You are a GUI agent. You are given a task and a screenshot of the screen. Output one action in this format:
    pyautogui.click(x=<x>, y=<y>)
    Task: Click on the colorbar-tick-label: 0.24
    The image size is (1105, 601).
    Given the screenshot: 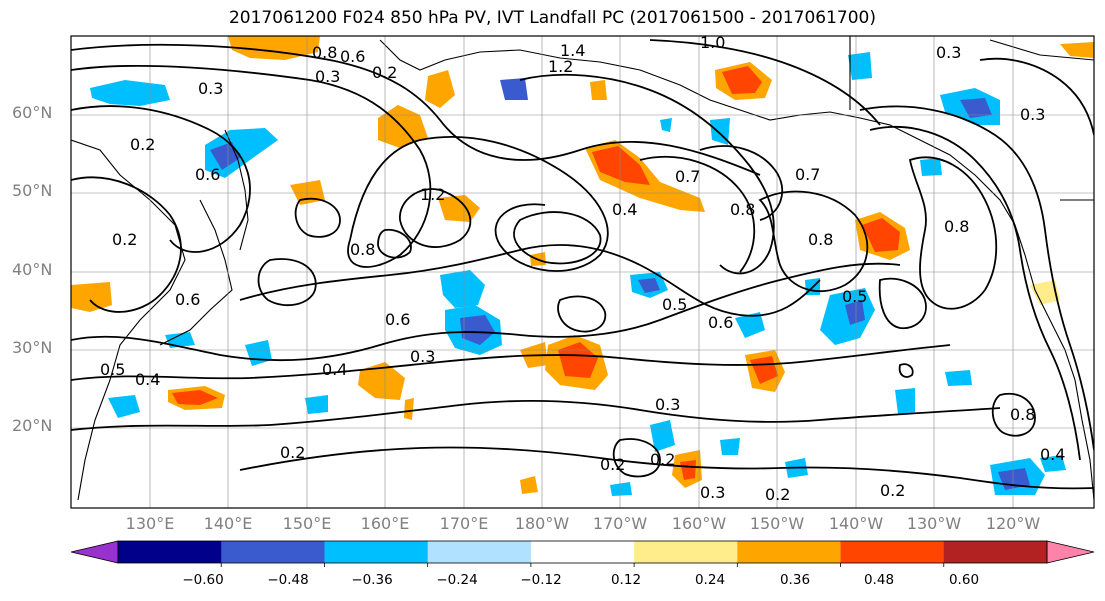 What is the action you would take?
    pyautogui.click(x=710, y=580)
    